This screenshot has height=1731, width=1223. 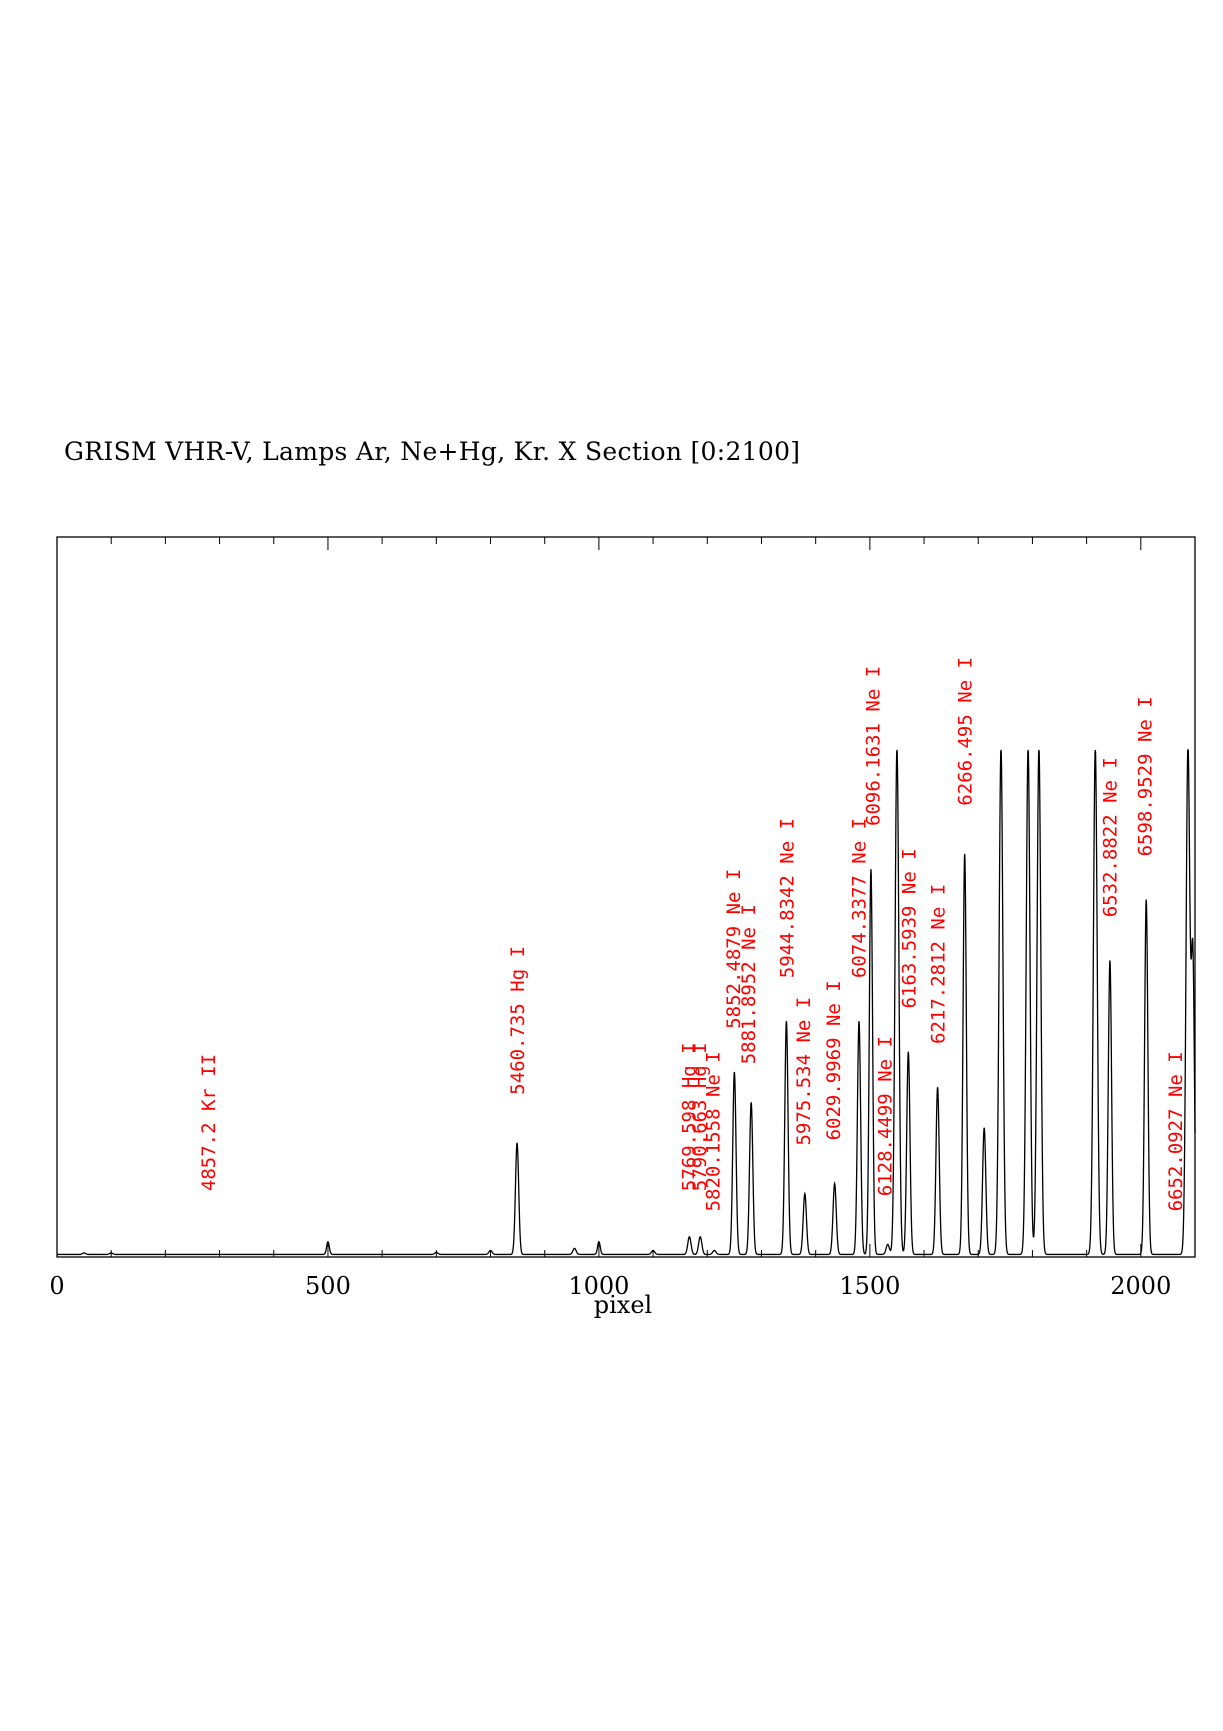 What do you see at coordinates (787, 898) in the screenshot?
I see `line-id-label: 5944.8342 Ne I` at bounding box center [787, 898].